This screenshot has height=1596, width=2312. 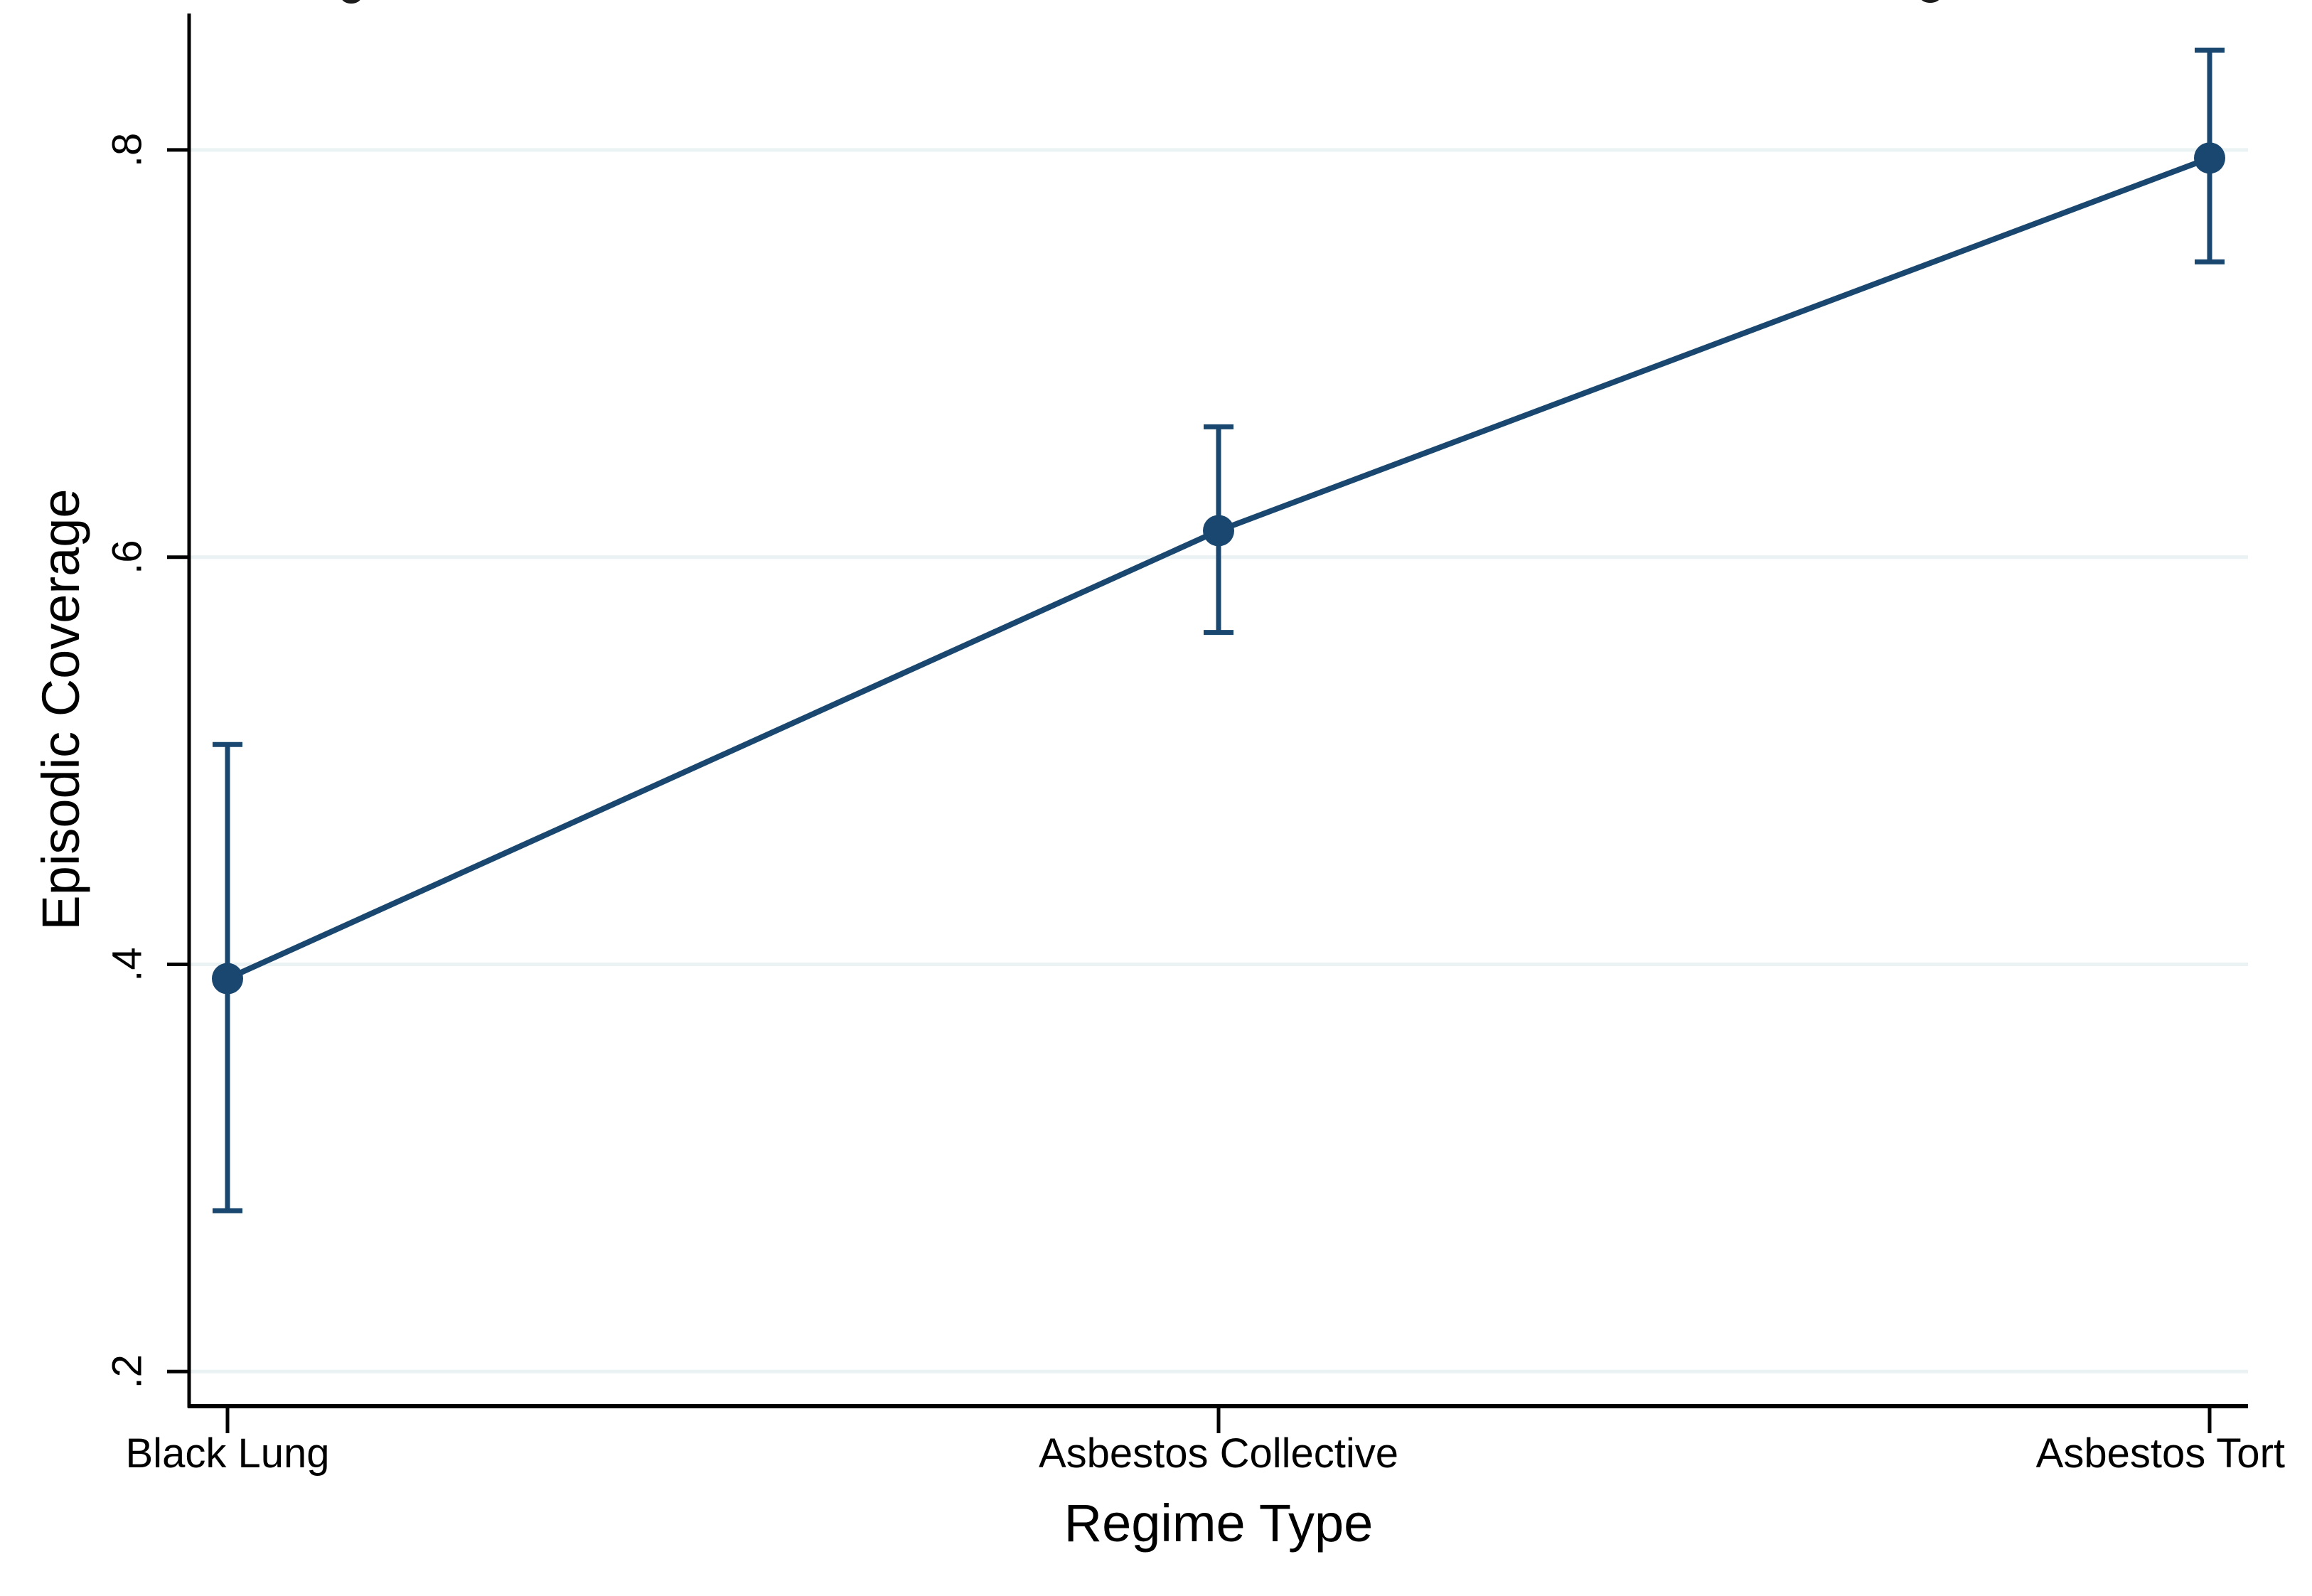 I want to click on y-axis-title: Episodic Coverage, so click(x=60, y=709).